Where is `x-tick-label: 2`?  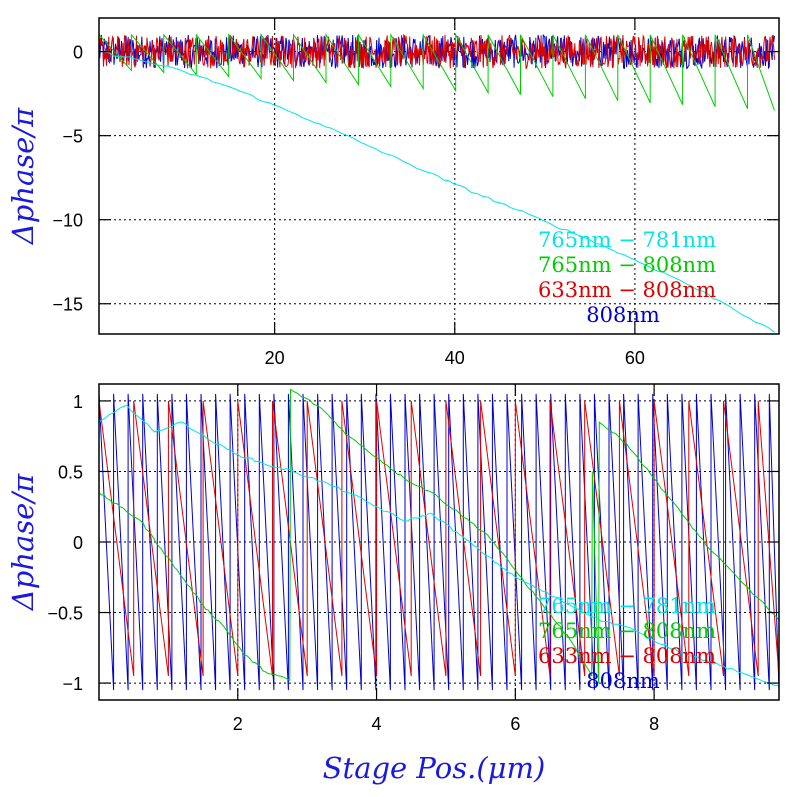 x-tick-label: 2 is located at coordinates (238, 724).